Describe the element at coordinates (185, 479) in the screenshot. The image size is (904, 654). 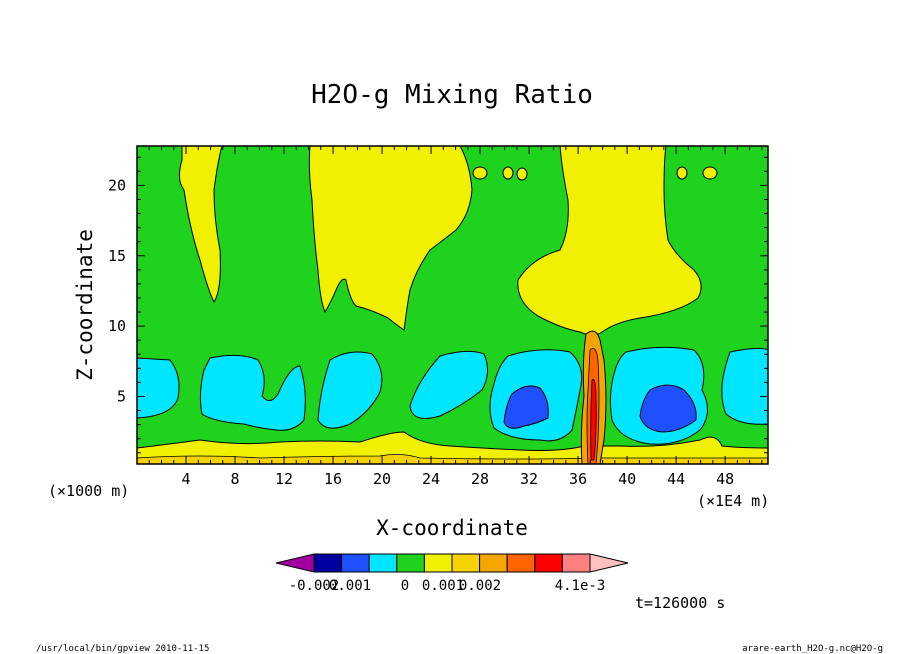
I see `x-tick-label: 4` at that location.